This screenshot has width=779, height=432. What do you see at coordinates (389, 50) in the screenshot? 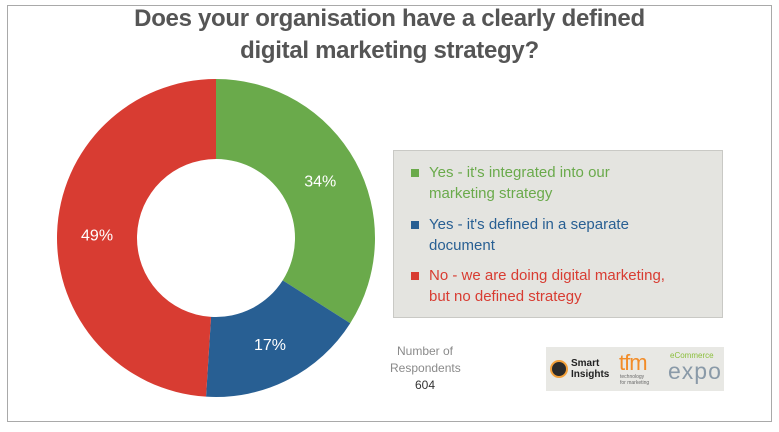
I see `chart-title-line-2: digital marketing strategy?` at bounding box center [389, 50].